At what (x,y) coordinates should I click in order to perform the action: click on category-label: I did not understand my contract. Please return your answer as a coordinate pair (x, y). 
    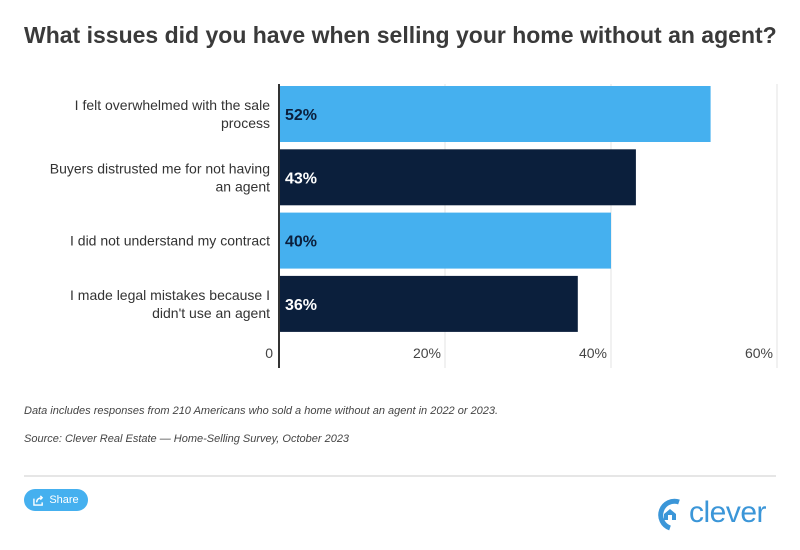
    Looking at the image, I should click on (170, 241).